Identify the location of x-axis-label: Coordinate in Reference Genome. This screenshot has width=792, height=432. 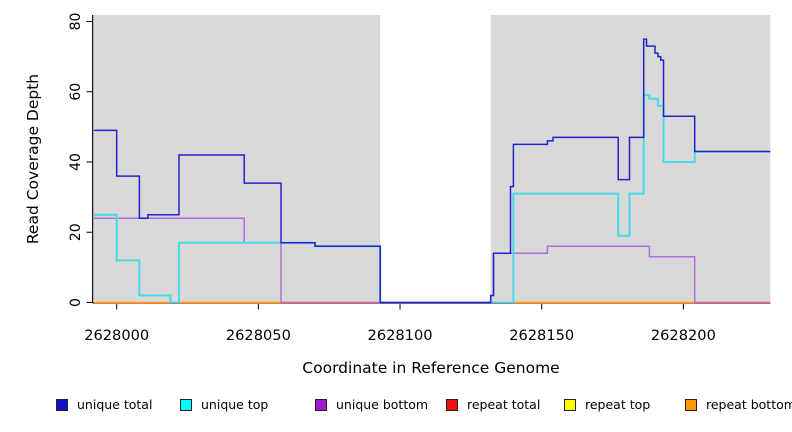
(430, 368).